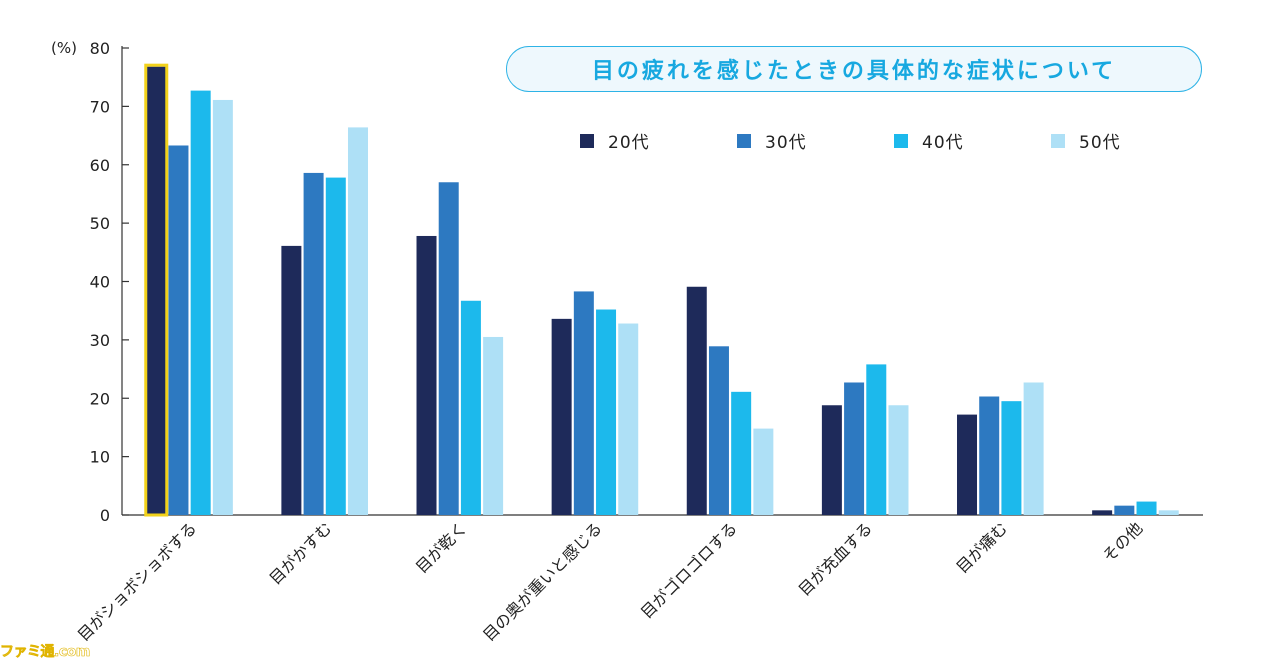 The height and width of the screenshot is (661, 1280). Describe the element at coordinates (100, 398) in the screenshot. I see `y-tick-label: 20` at that location.